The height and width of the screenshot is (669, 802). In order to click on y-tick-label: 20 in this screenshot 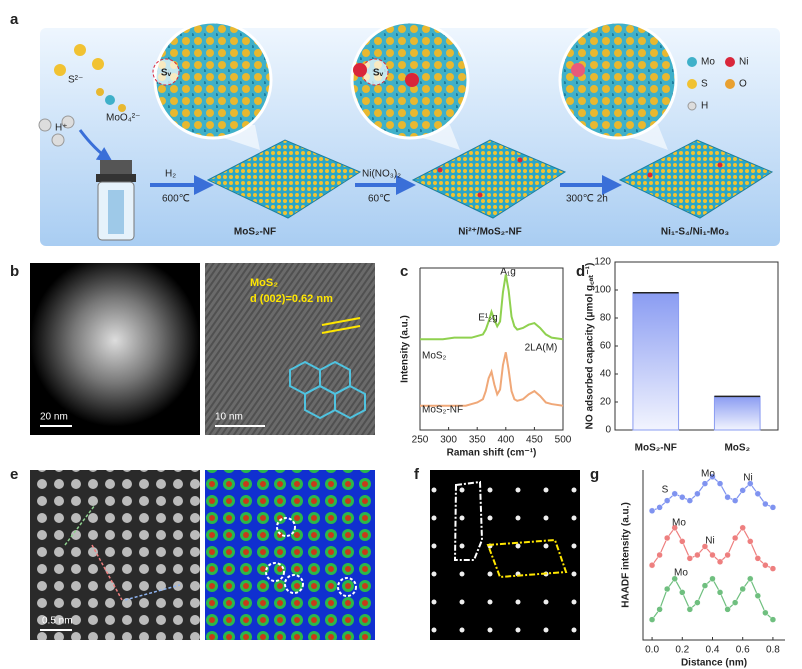, I will do `click(606, 402)`.